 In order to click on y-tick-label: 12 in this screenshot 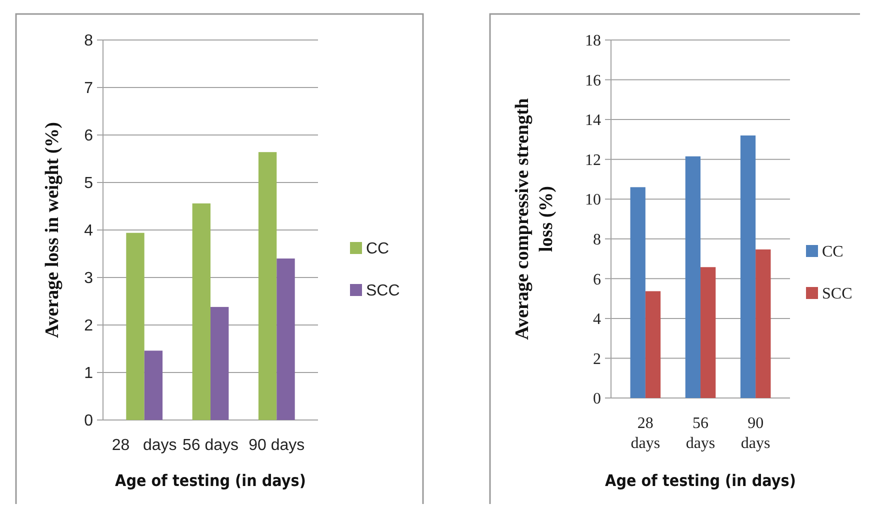, I will do `click(593, 160)`.